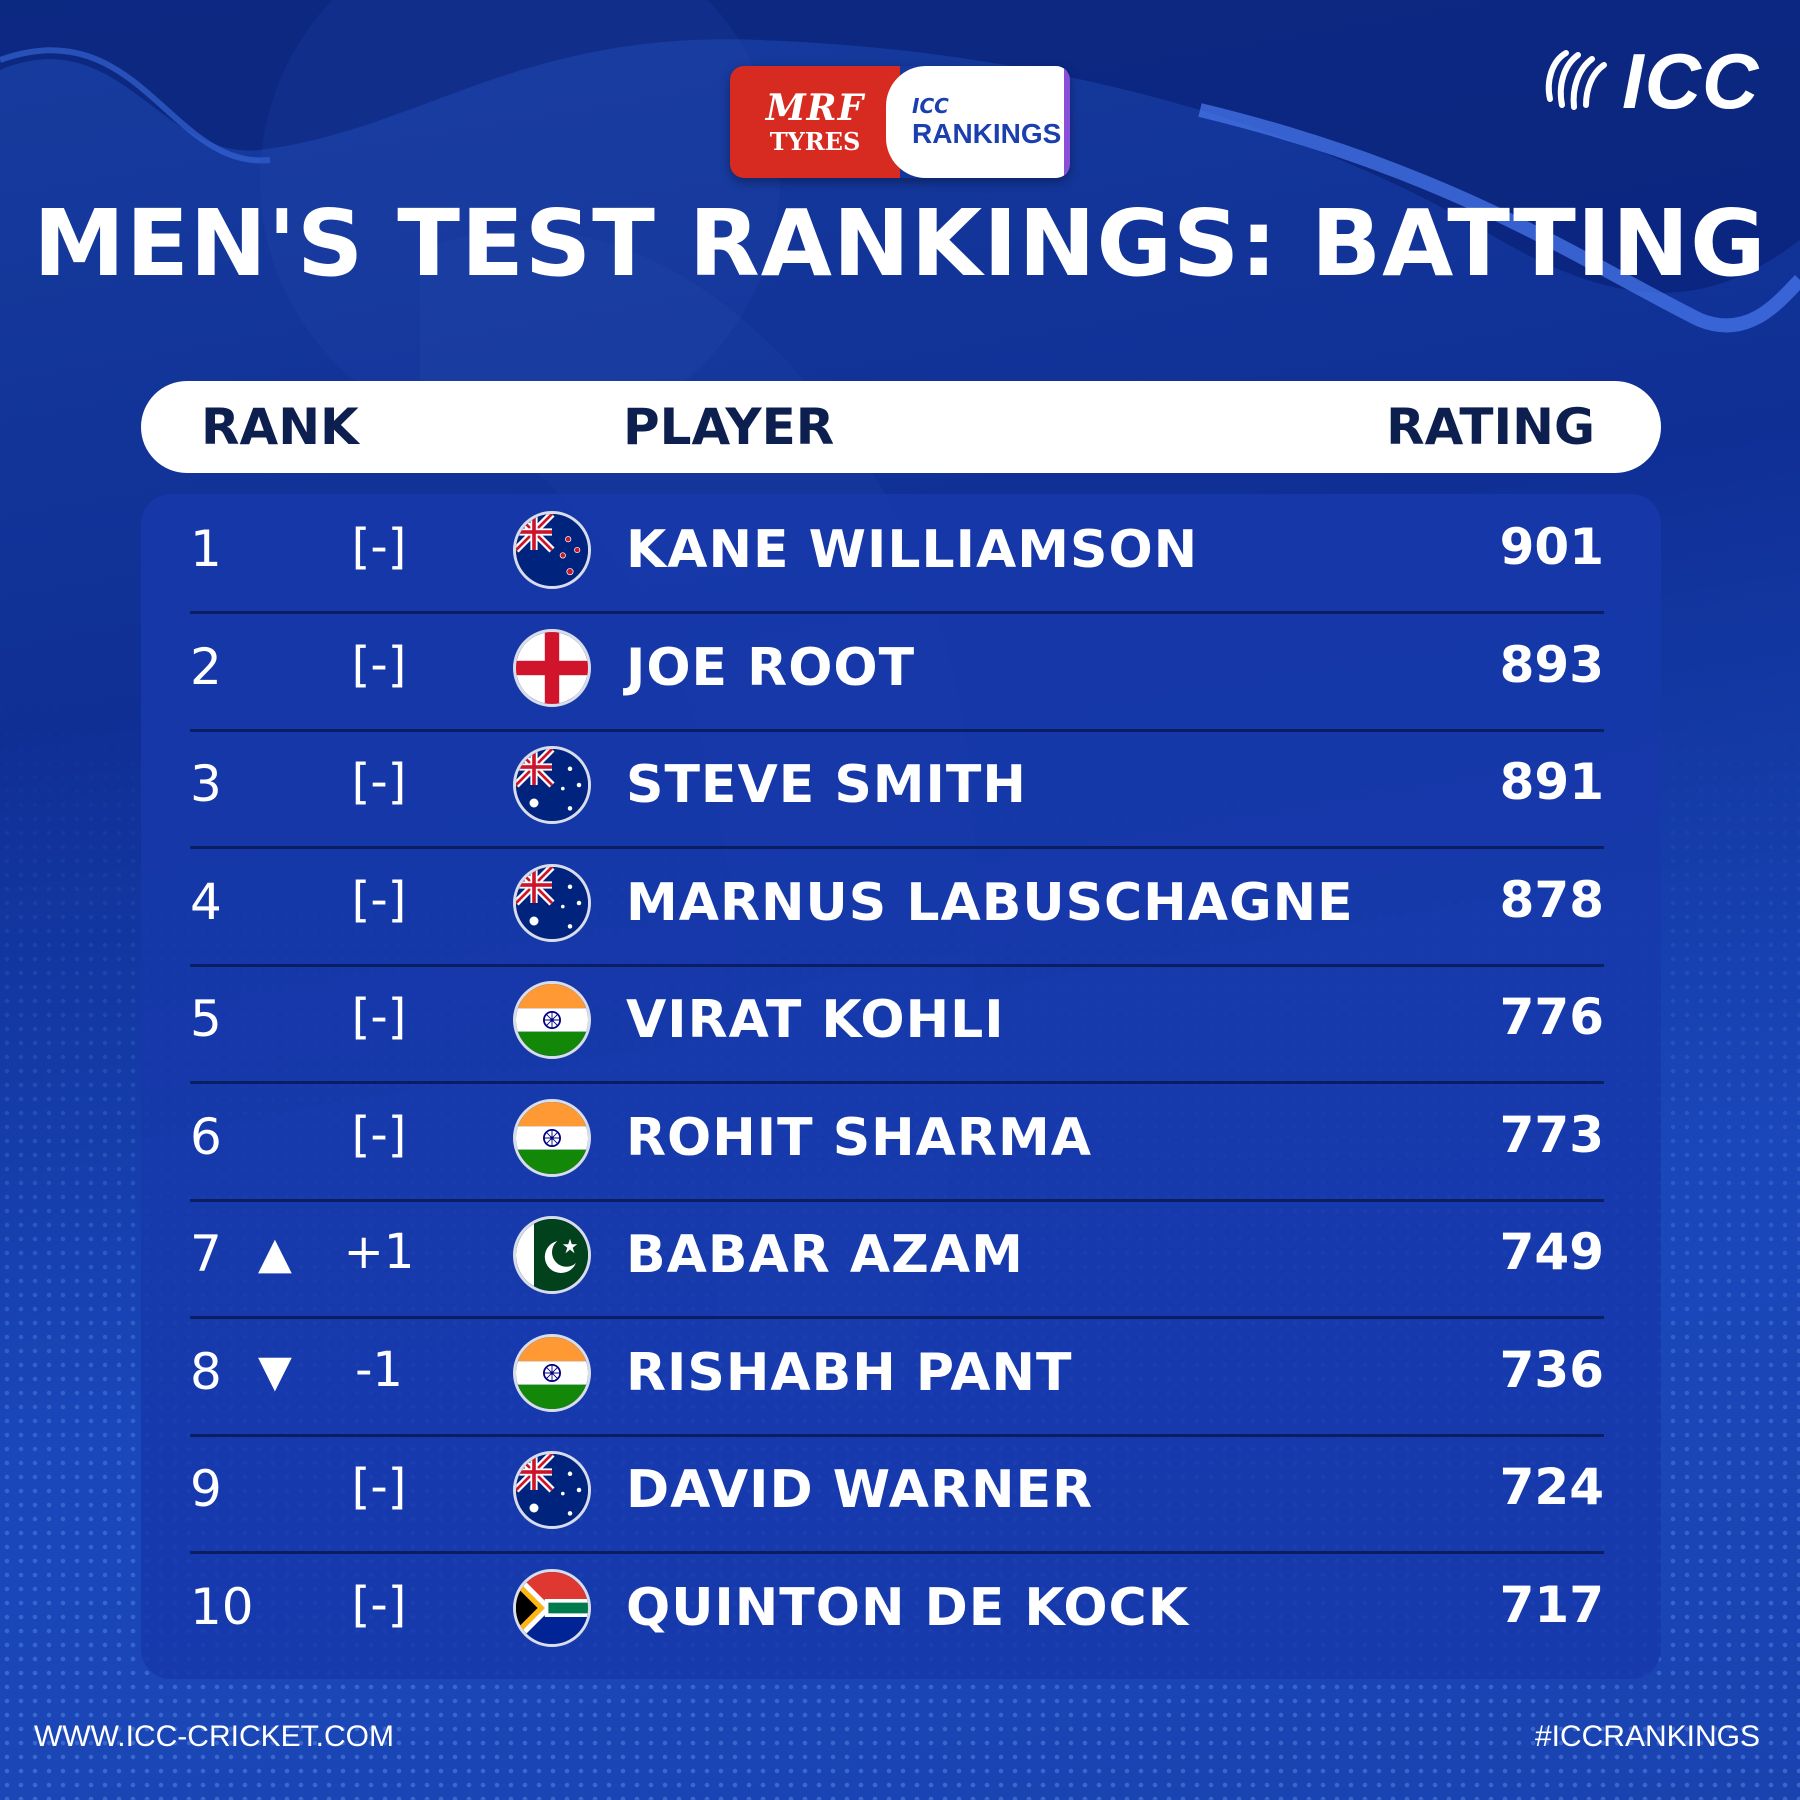  Describe the element at coordinates (912, 550) in the screenshot. I see `player-name: KANE WILLIAMSON` at that location.